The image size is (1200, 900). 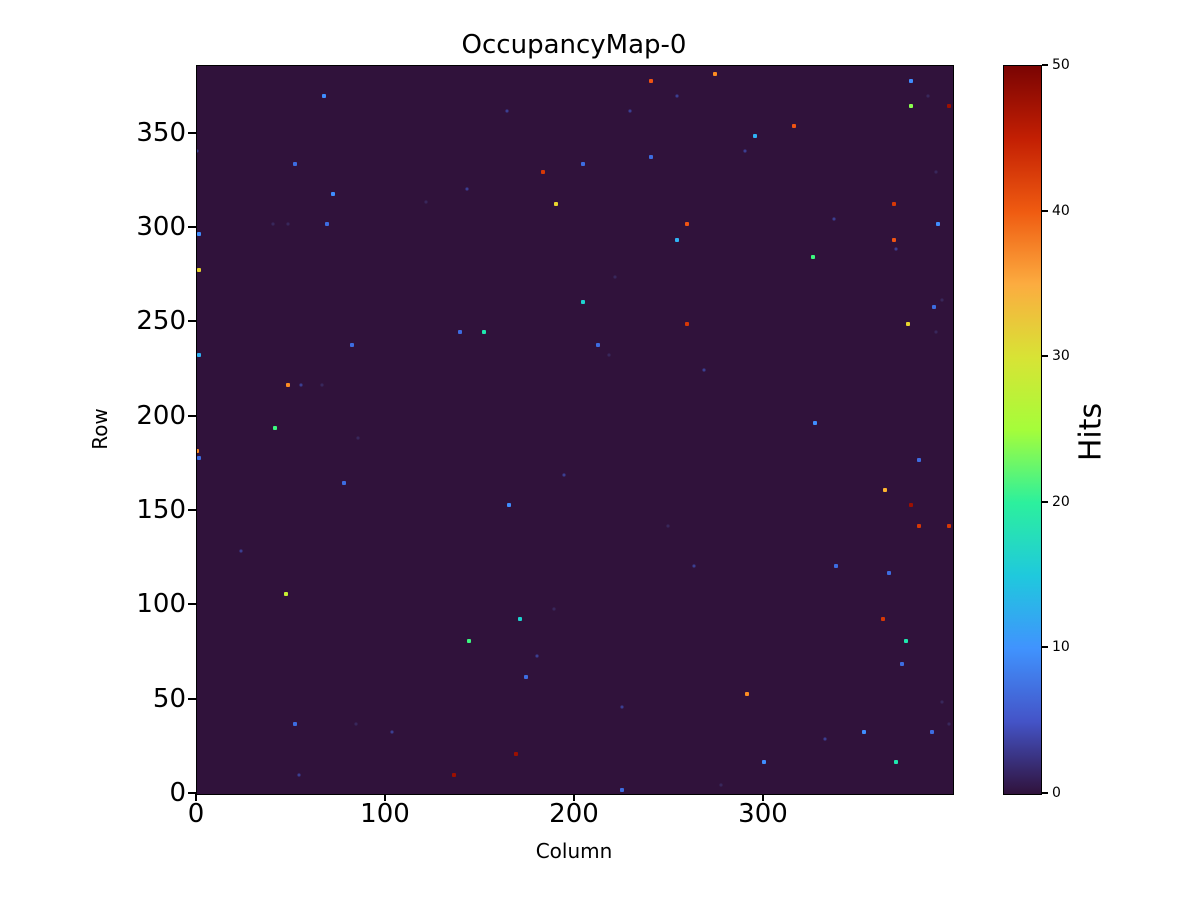 I want to click on colorbar-tick-label: 40, so click(x=1061, y=210).